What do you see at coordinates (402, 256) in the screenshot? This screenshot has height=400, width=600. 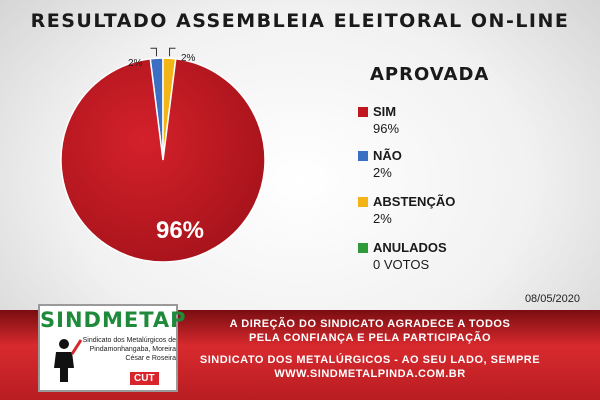 I see `legend-item-anulados: ANULADOS 0 VOTOS` at bounding box center [402, 256].